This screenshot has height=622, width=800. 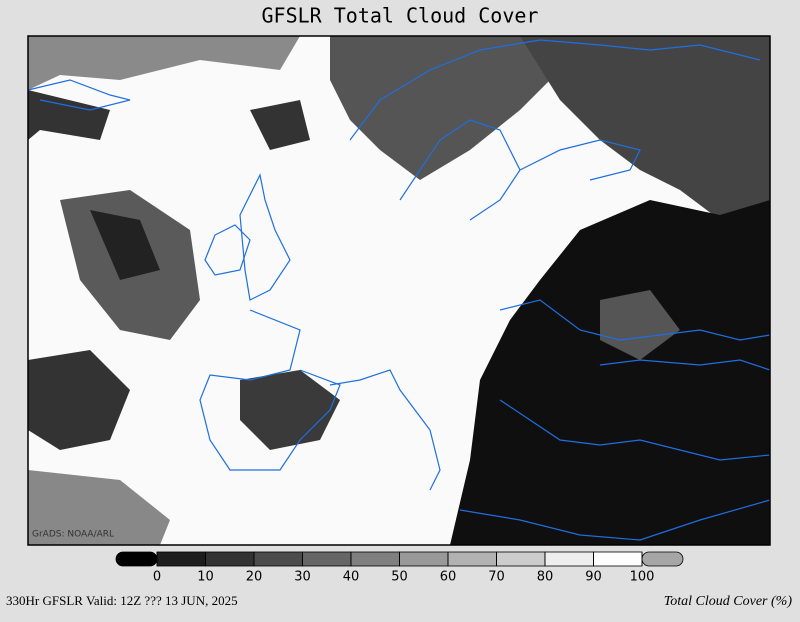 What do you see at coordinates (205, 577) in the screenshot?
I see `colorbar-tick-label: 10` at bounding box center [205, 577].